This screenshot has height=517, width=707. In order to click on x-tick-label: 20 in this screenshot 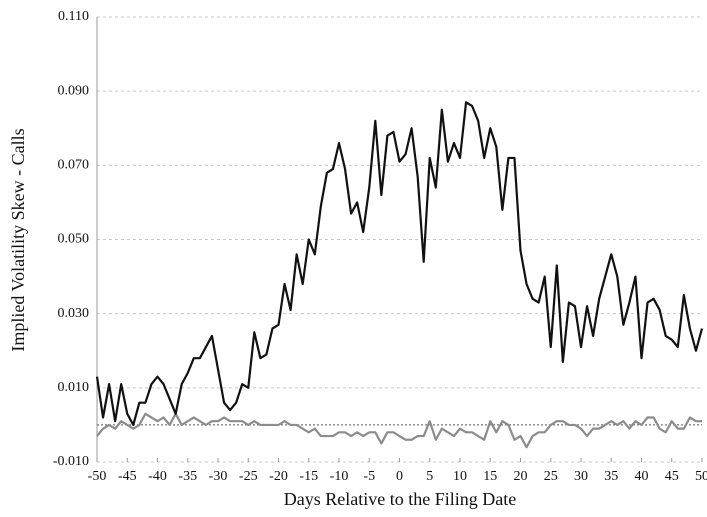, I will do `click(521, 476)`.